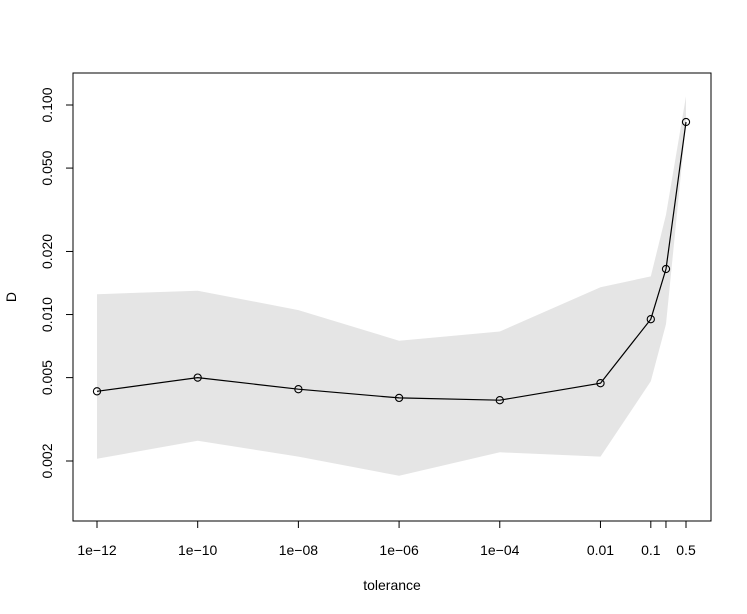 This screenshot has height=614, width=747. What do you see at coordinates (47, 167) in the screenshot?
I see `y-tick-label: 0.050` at bounding box center [47, 167].